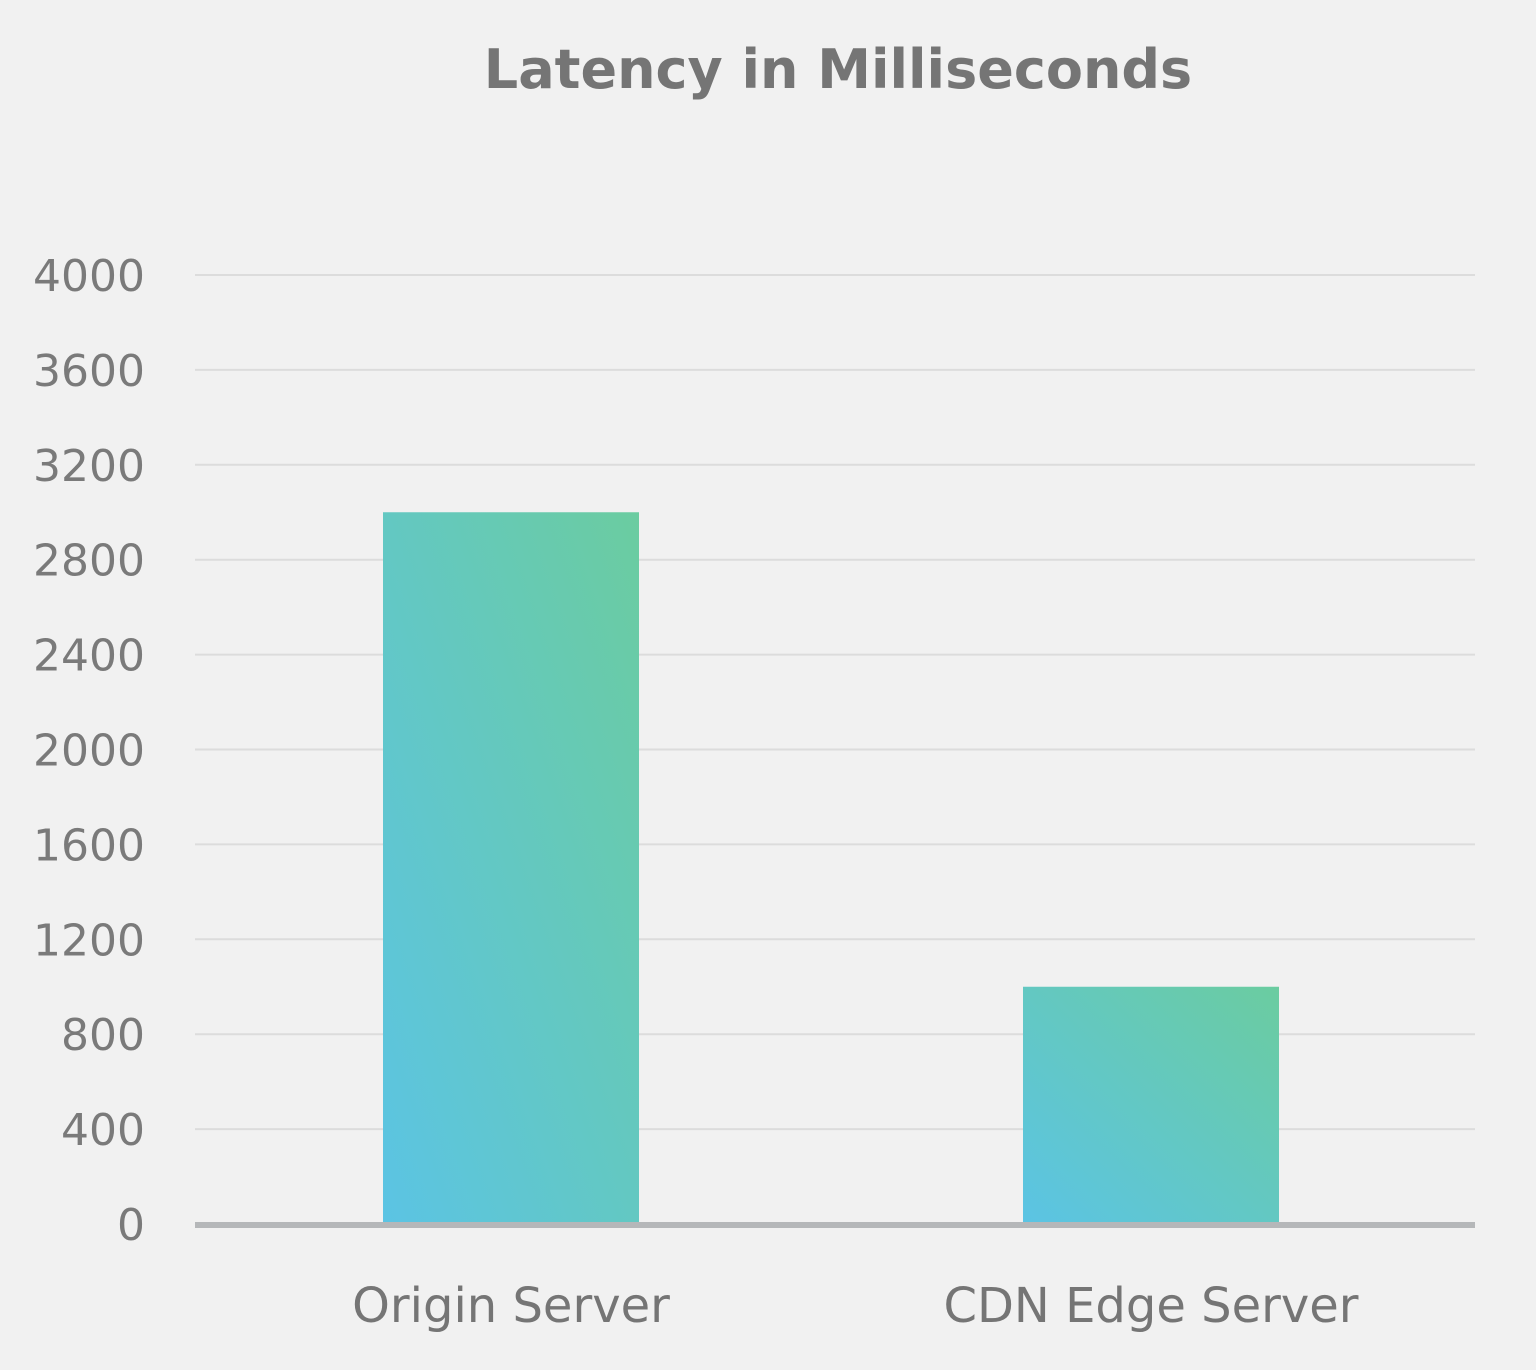  Describe the element at coordinates (838, 69) in the screenshot. I see `chart-title: Latency in Milliseconds` at that location.